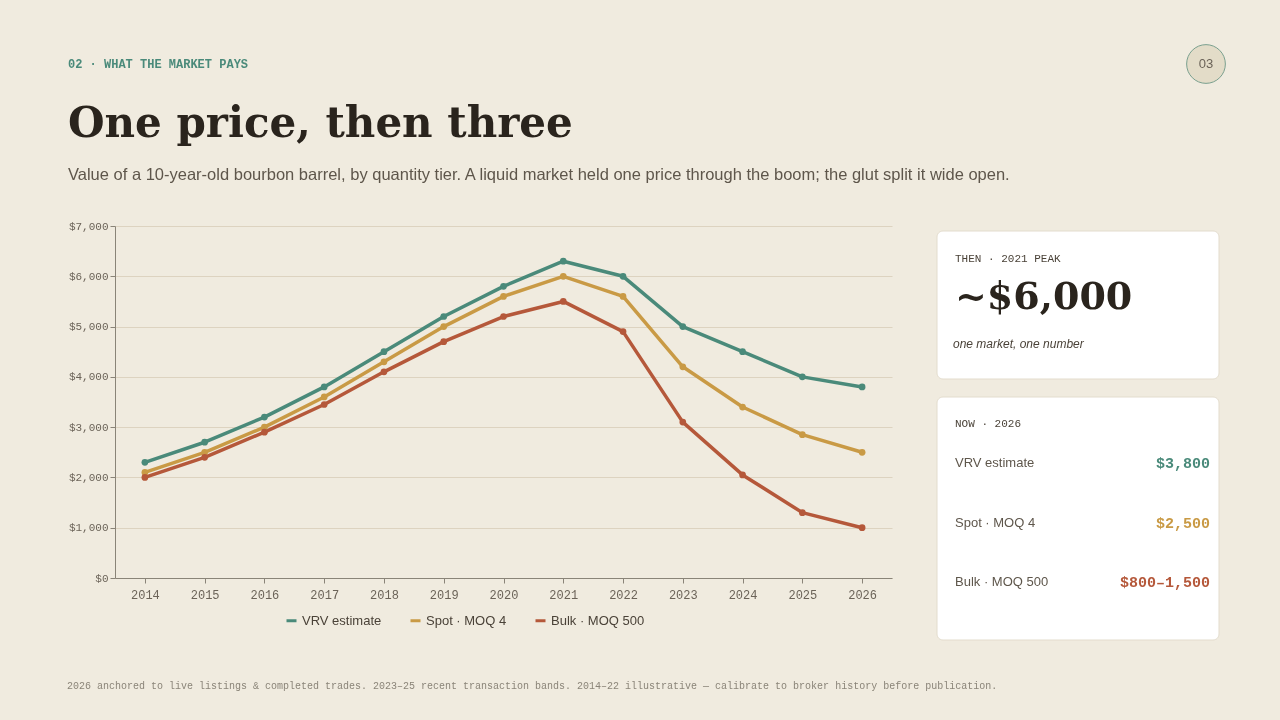 Image resolution: width=1280 pixels, height=720 pixels. Describe the element at coordinates (205, 595) in the screenshot. I see `x-tick-label: 2015` at that location.